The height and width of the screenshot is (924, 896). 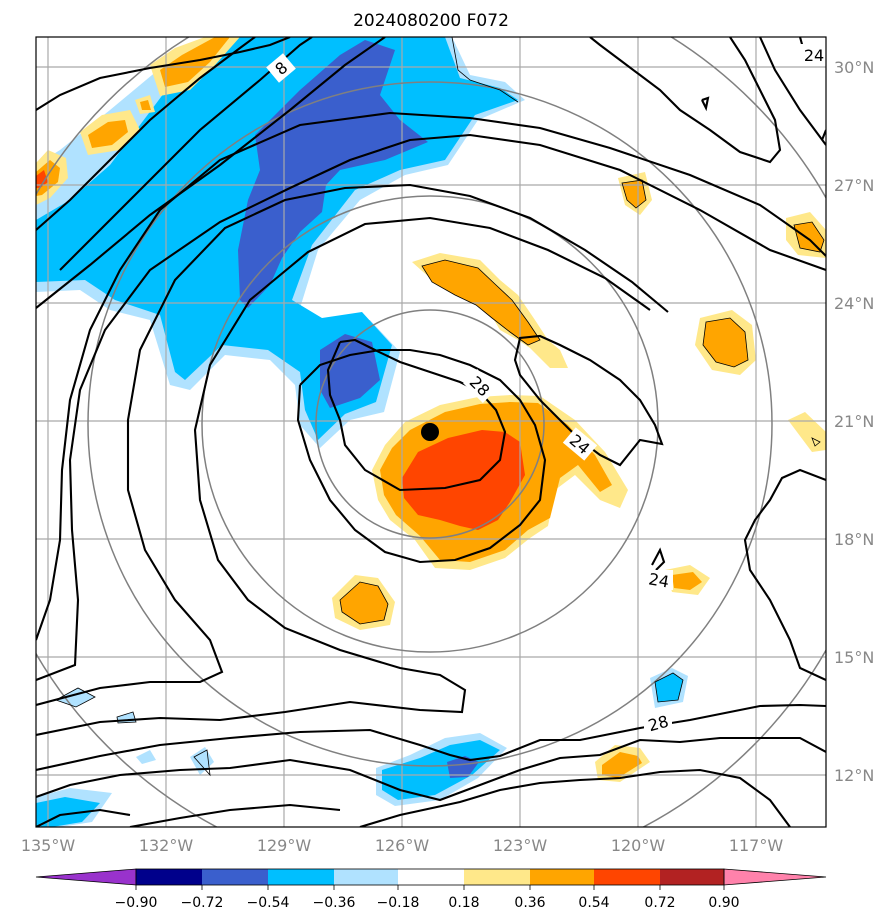 I want to click on colorbar-ticks, so click(x=430, y=887).